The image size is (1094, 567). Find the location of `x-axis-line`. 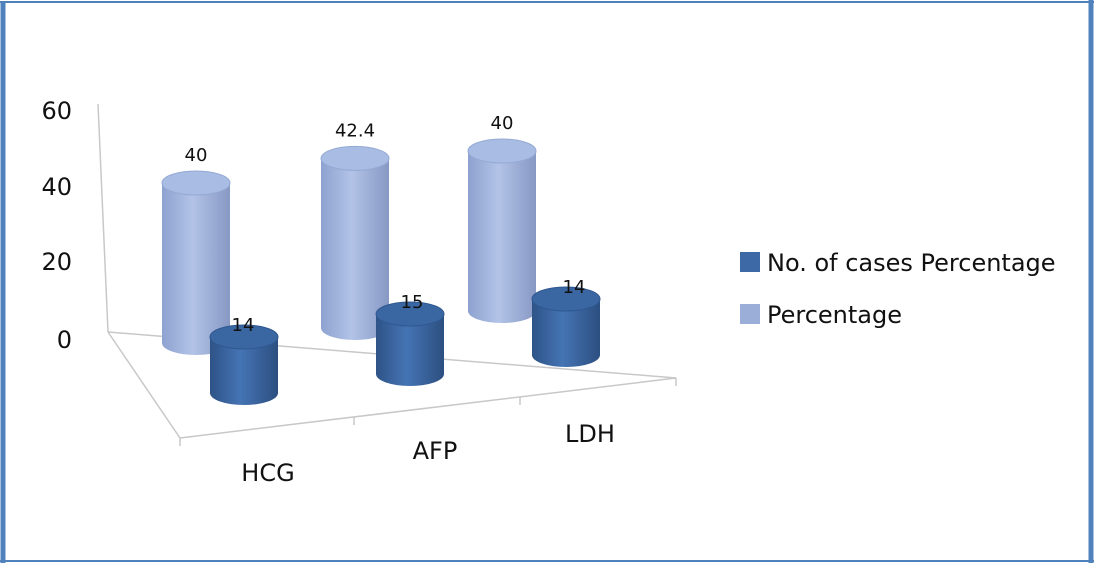

x-axis-line is located at coordinates (428, 408).